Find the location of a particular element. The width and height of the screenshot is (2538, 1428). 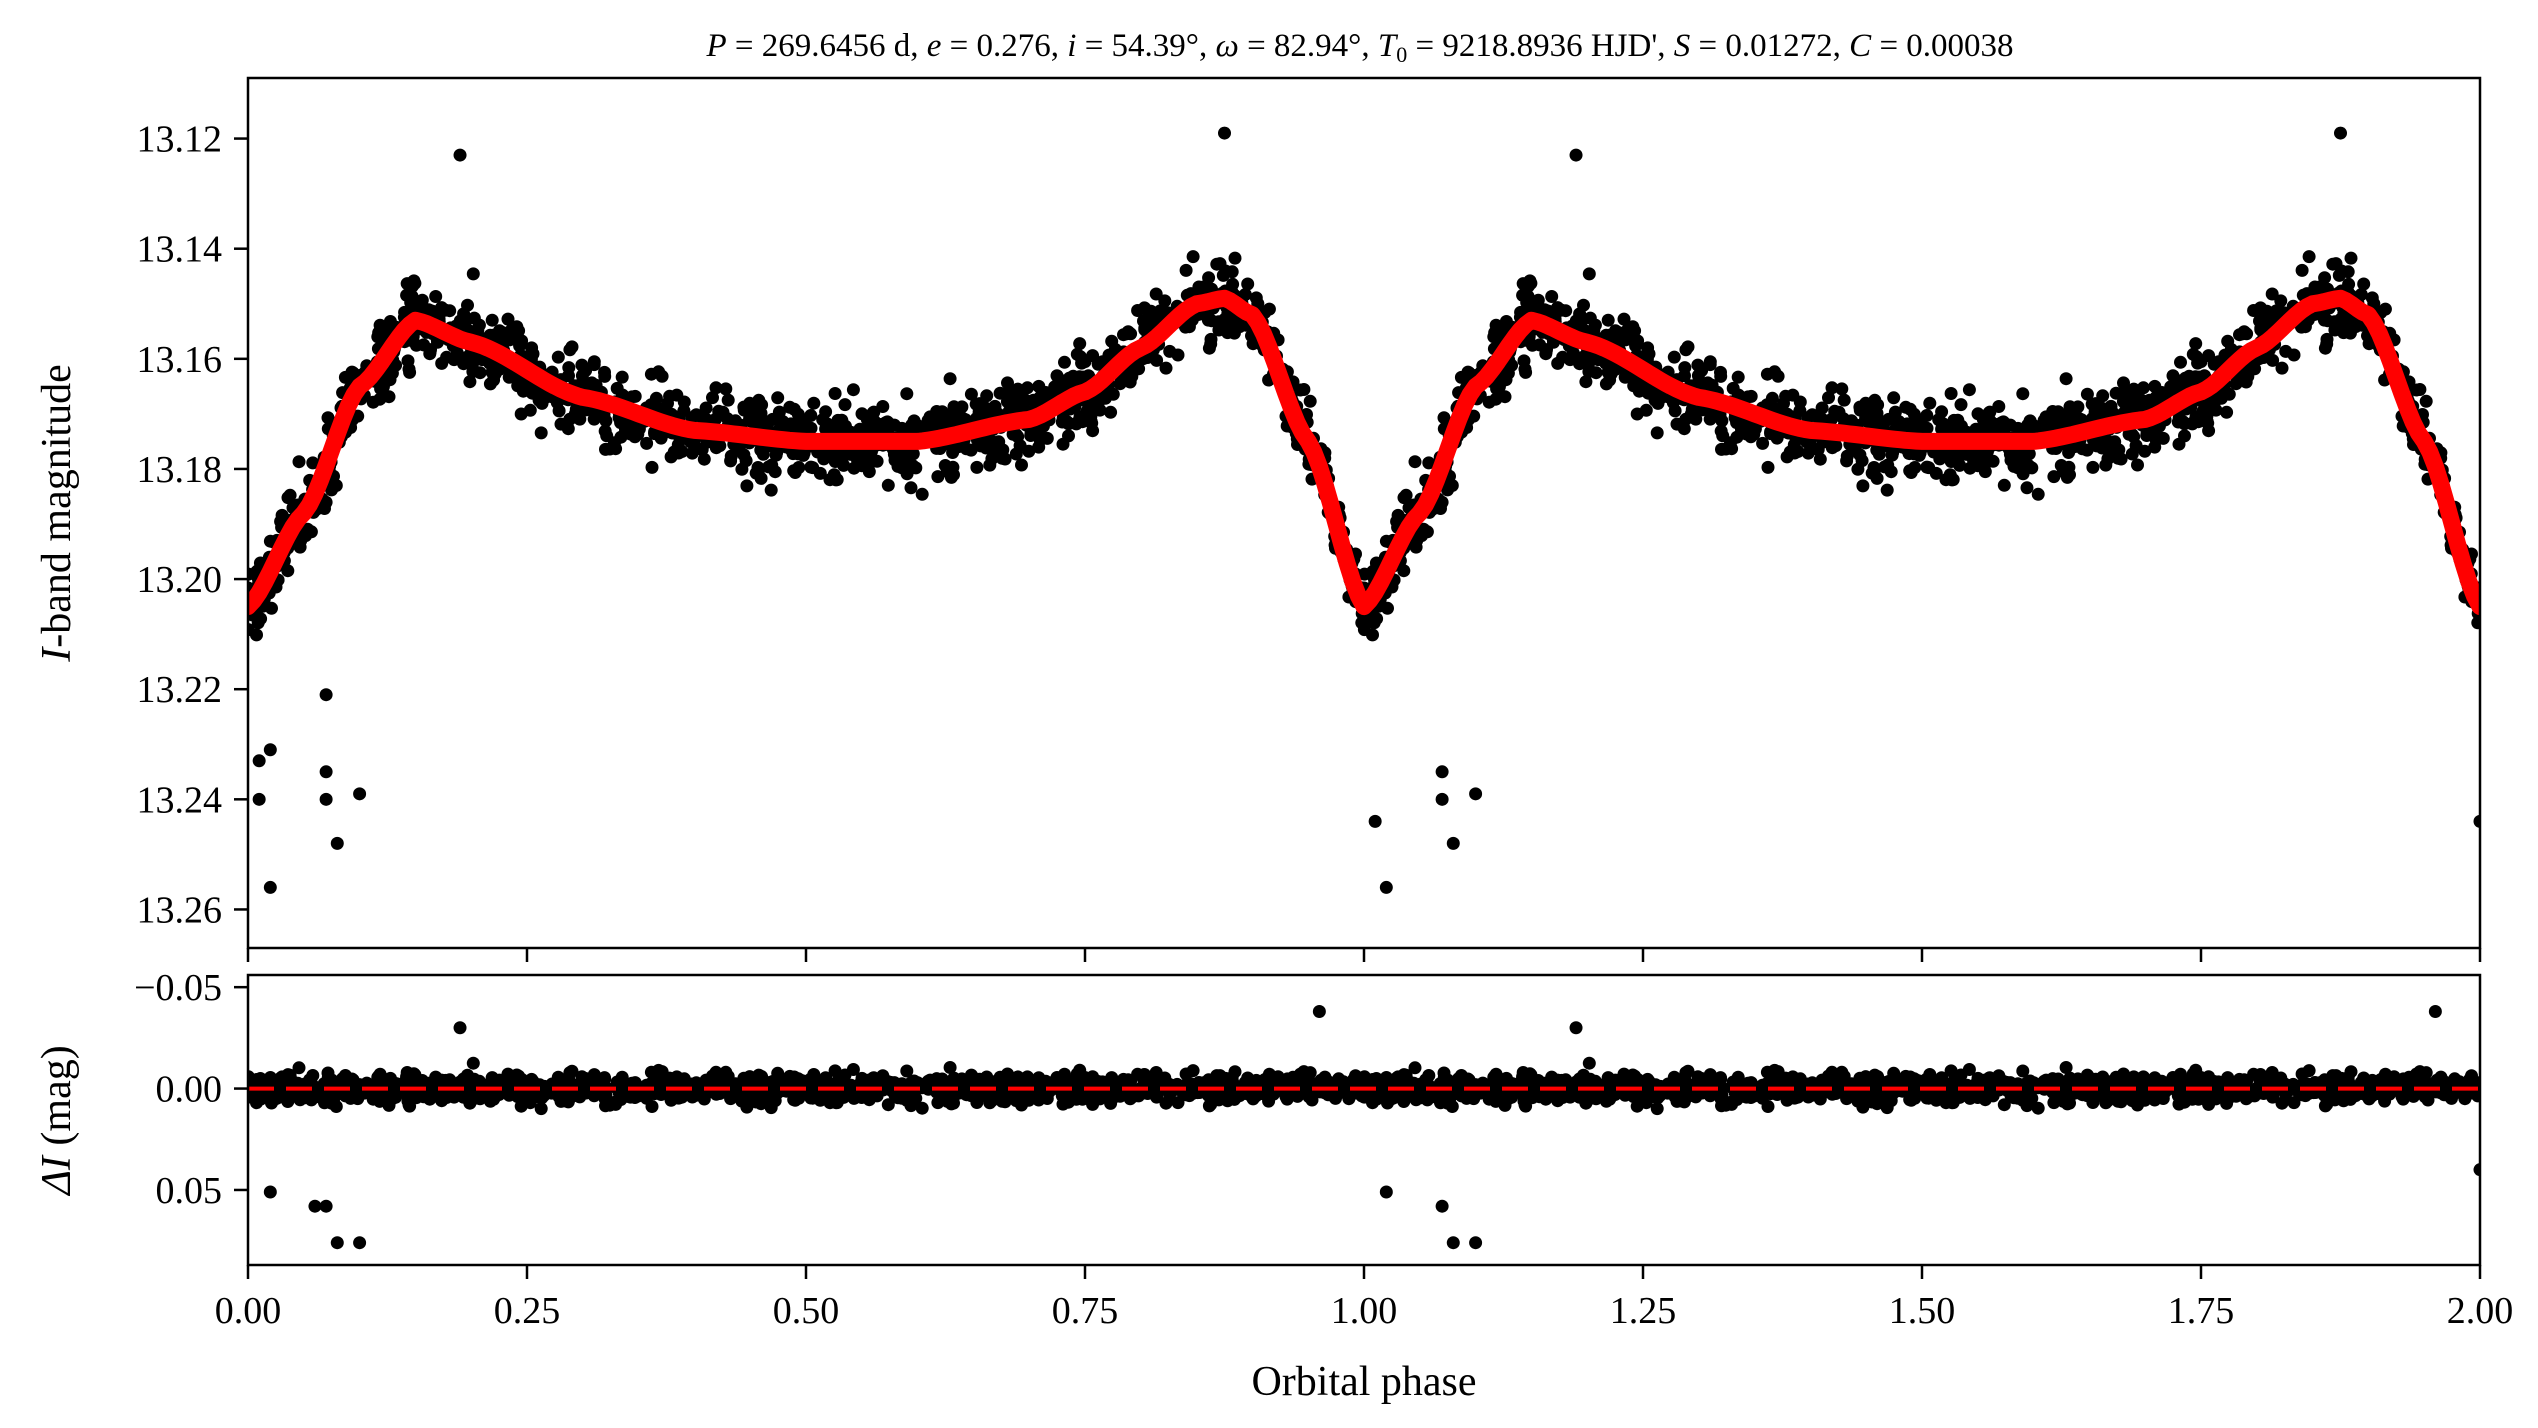

y-tick-label: 13.14 is located at coordinates (180, 250).